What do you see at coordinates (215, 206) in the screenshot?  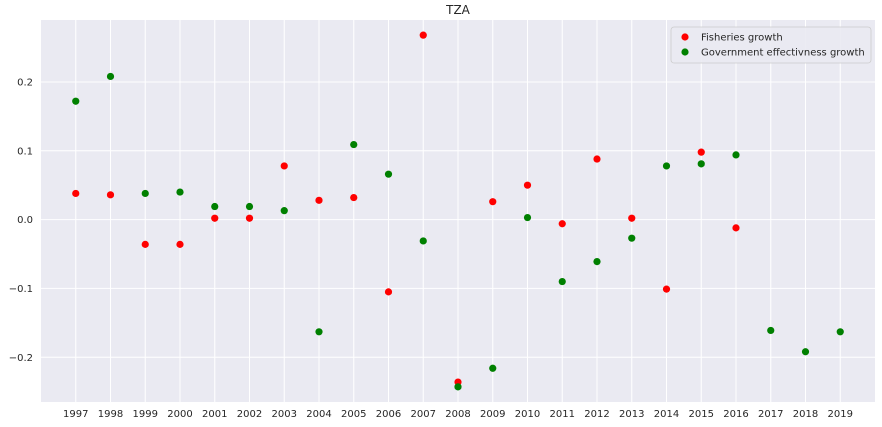 I see `point-series-2-2001` at bounding box center [215, 206].